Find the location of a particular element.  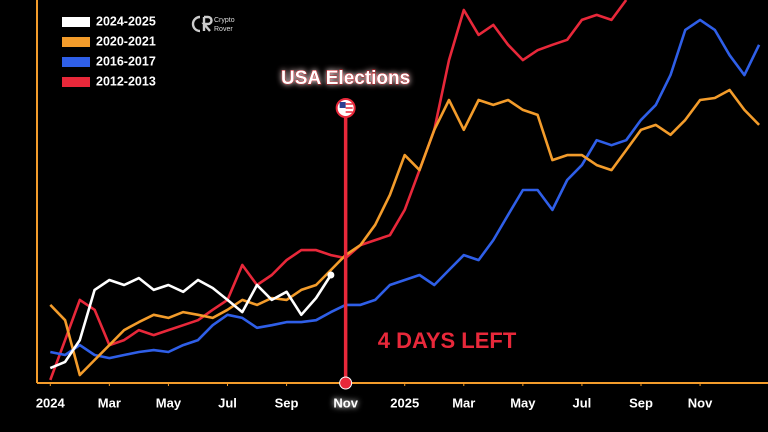

logo-text: Rover is located at coordinates (223, 29).